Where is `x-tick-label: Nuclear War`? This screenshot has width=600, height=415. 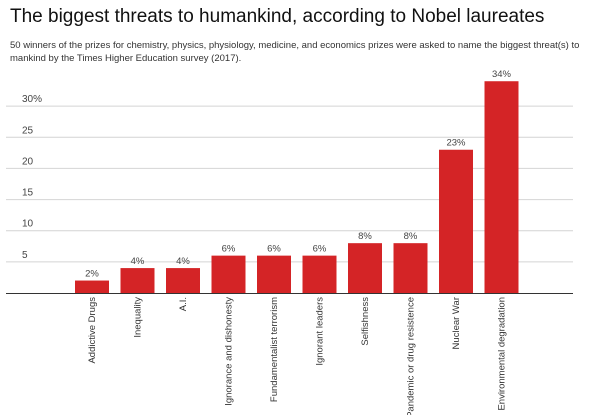
x-tick-label: Nuclear War is located at coordinates (456, 323).